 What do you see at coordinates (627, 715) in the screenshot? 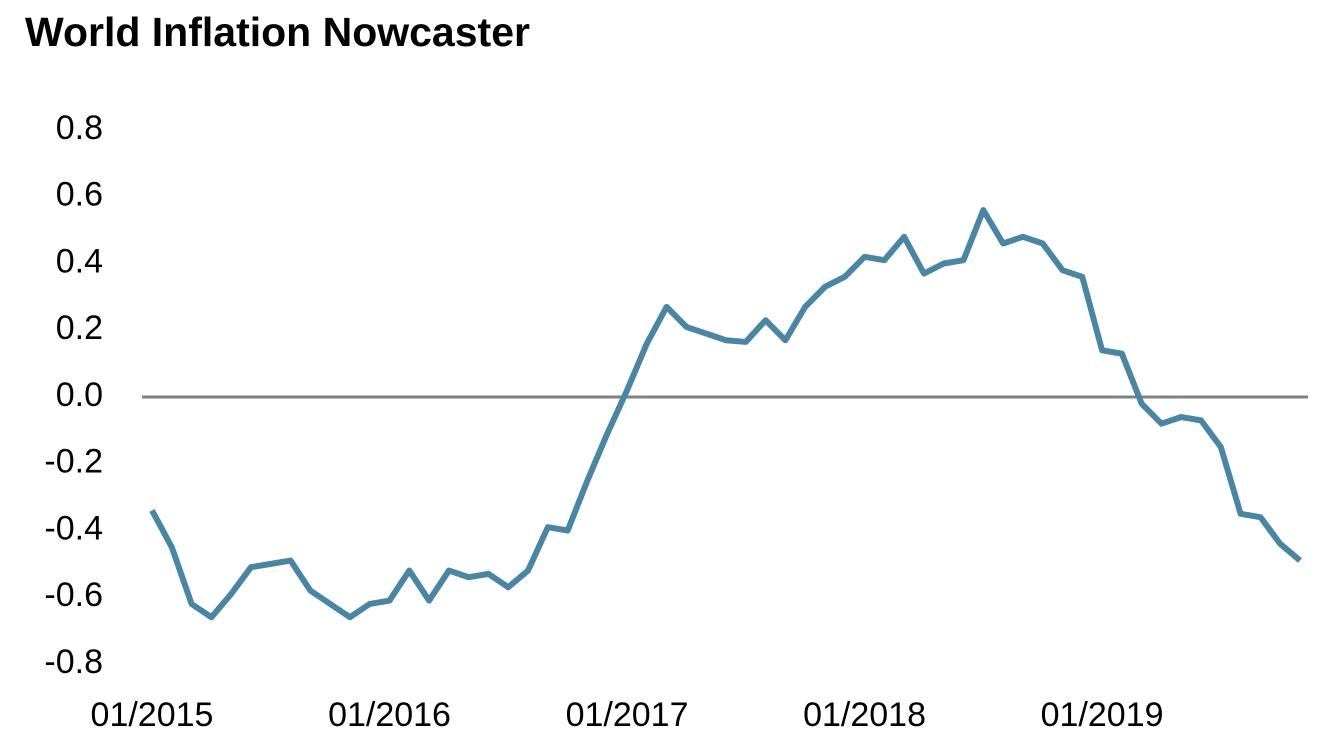
I see `x-tick-label: 01/2017` at bounding box center [627, 715].